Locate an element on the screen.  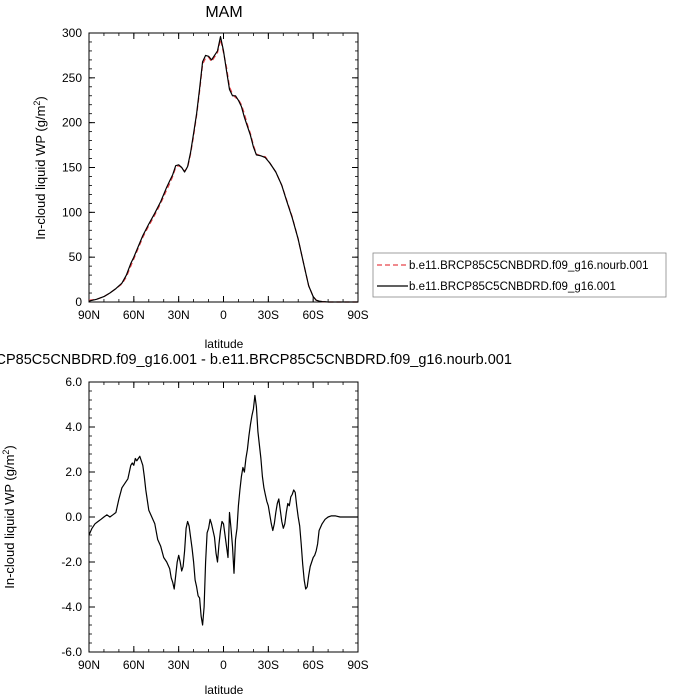
top-y-tick-label: 0 is located at coordinates (78, 302).